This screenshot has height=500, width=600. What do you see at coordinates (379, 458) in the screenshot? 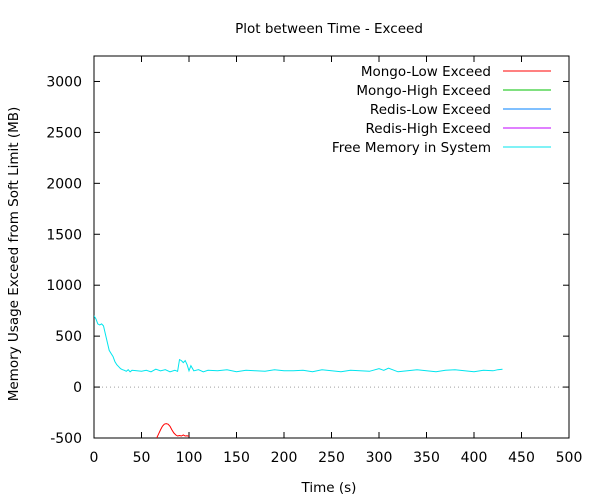
I see `x-tick-label: 300` at bounding box center [379, 458].